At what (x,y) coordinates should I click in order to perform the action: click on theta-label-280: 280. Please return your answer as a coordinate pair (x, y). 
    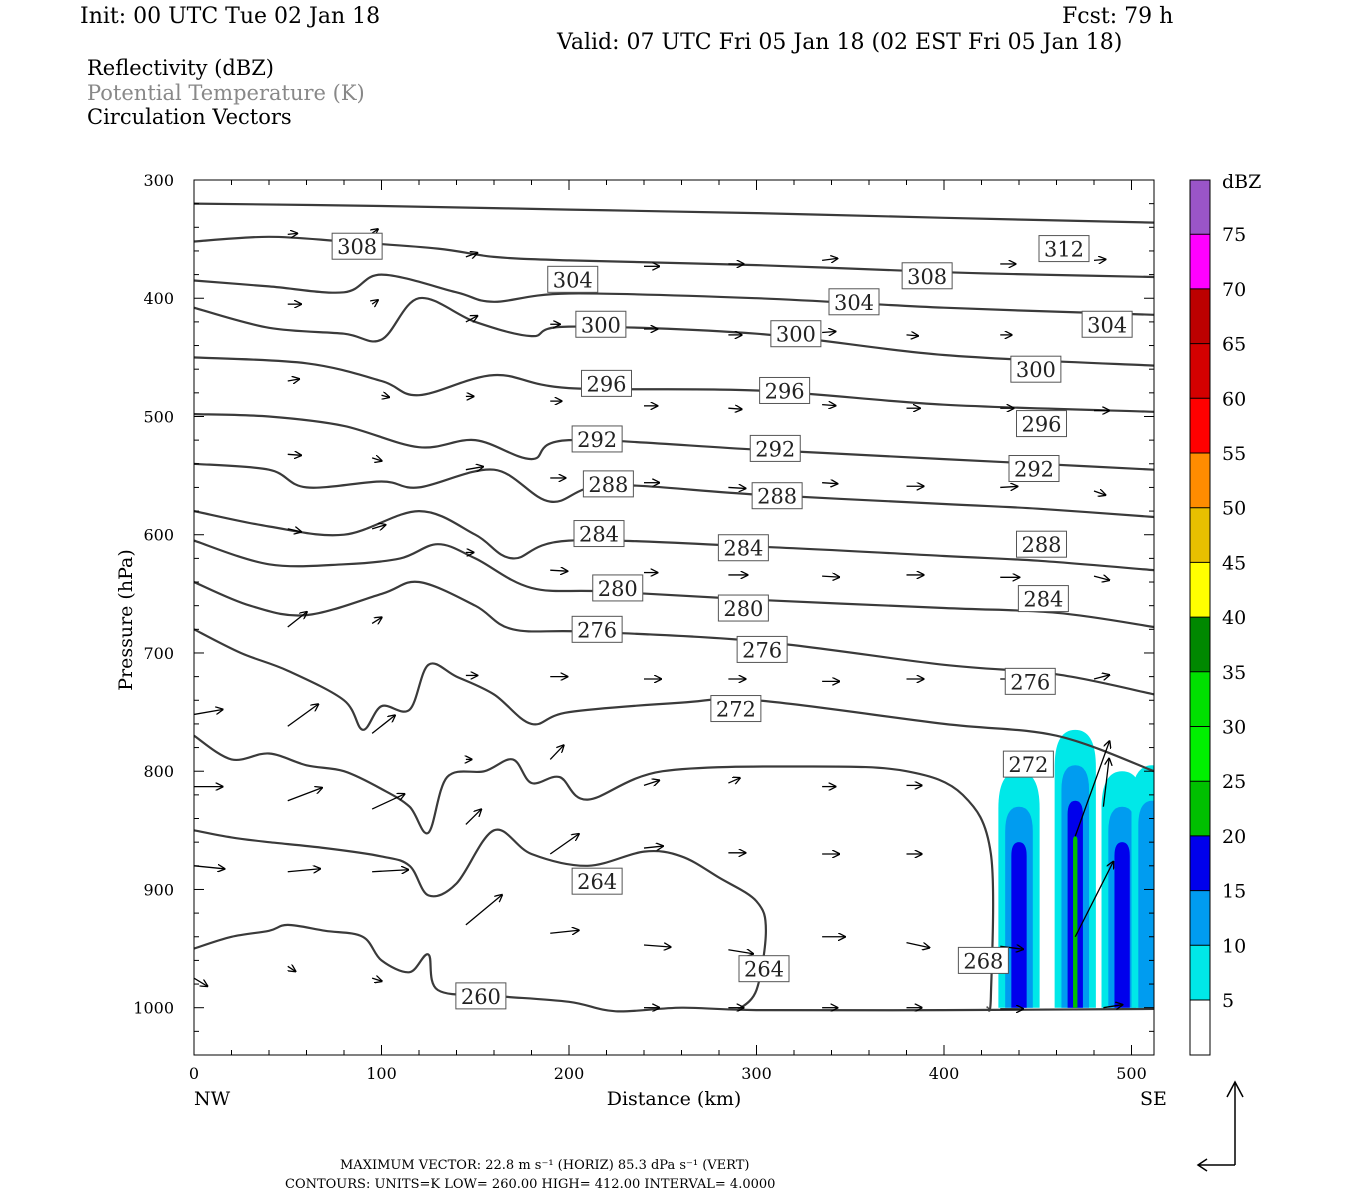
    Looking at the image, I should click on (743, 609).